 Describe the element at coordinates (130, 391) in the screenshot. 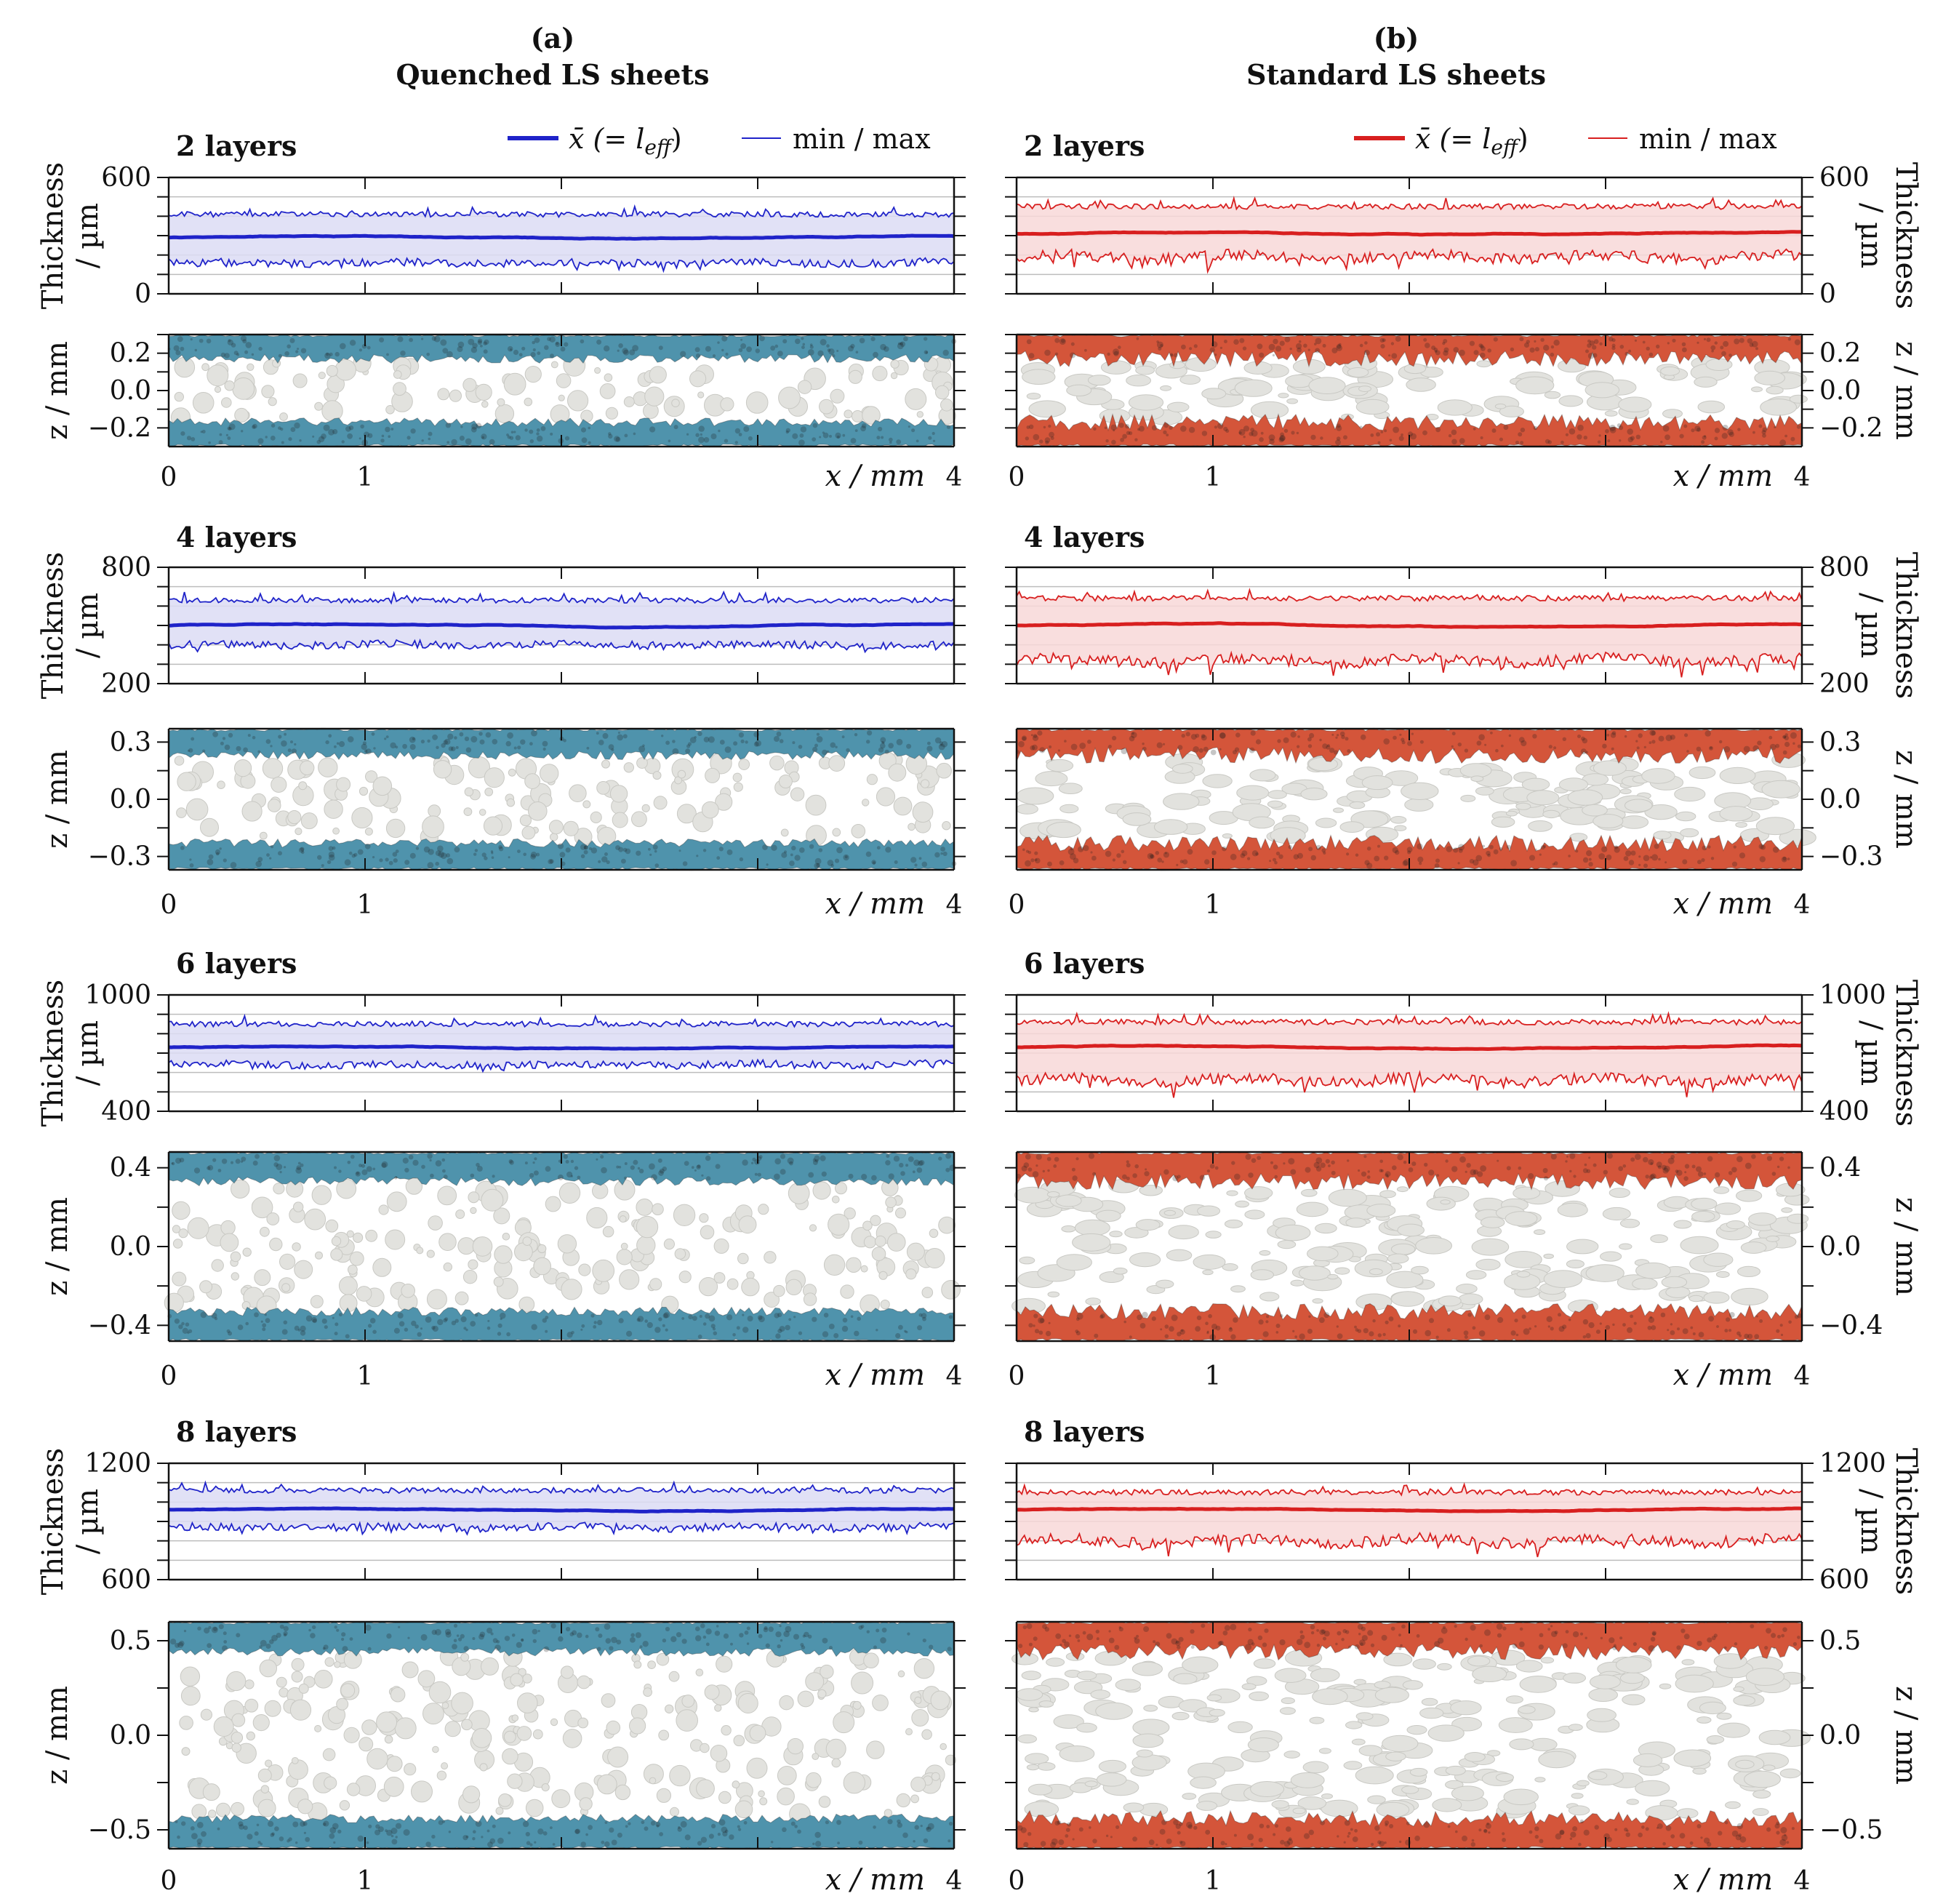

I see `z-tick-label: 0.0` at that location.